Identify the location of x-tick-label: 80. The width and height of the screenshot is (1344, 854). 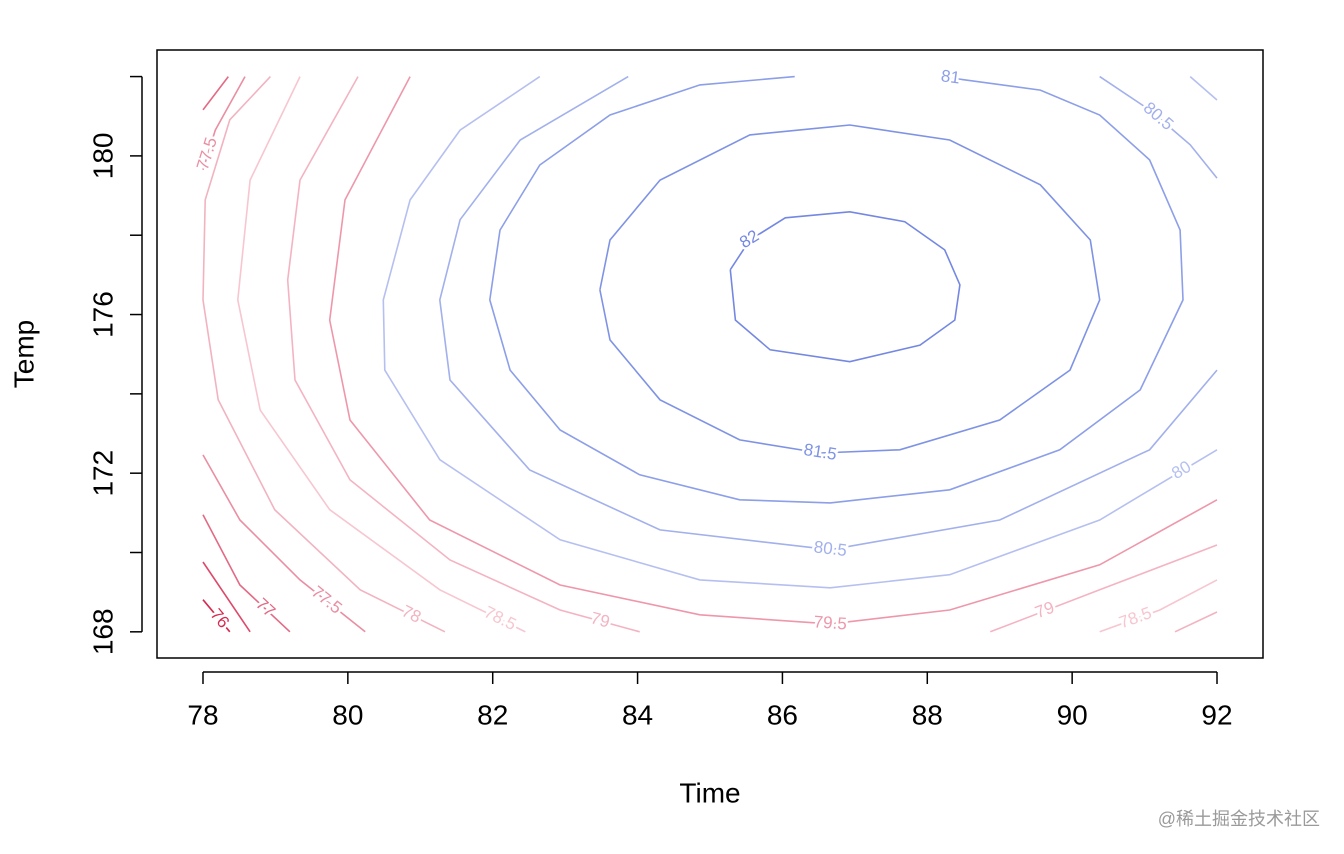
(347, 714).